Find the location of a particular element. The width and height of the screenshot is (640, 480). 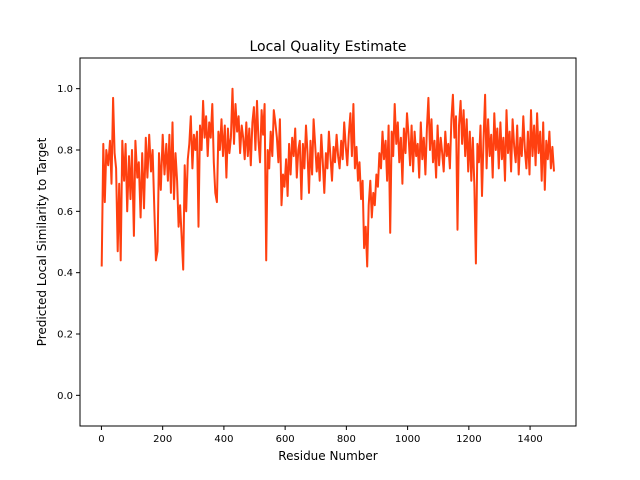

y-tick-label: 0.4 is located at coordinates (65, 273).